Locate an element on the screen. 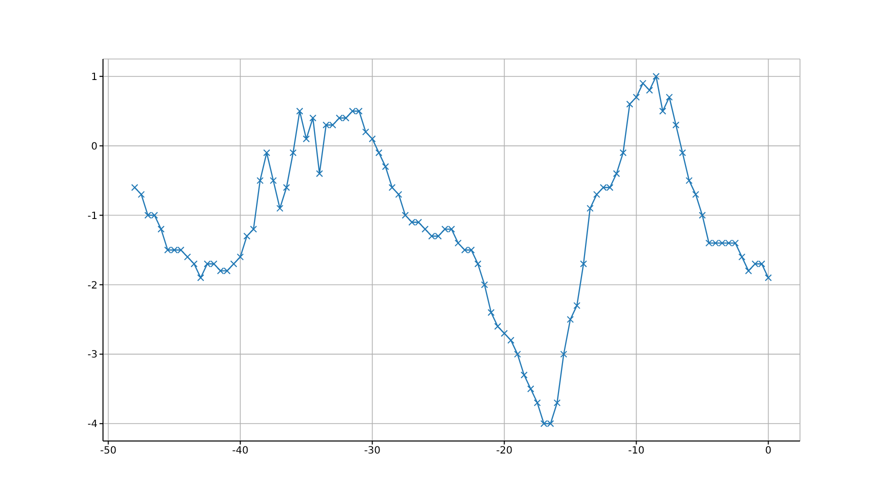  y-tick-label: 0 is located at coordinates (94, 146).